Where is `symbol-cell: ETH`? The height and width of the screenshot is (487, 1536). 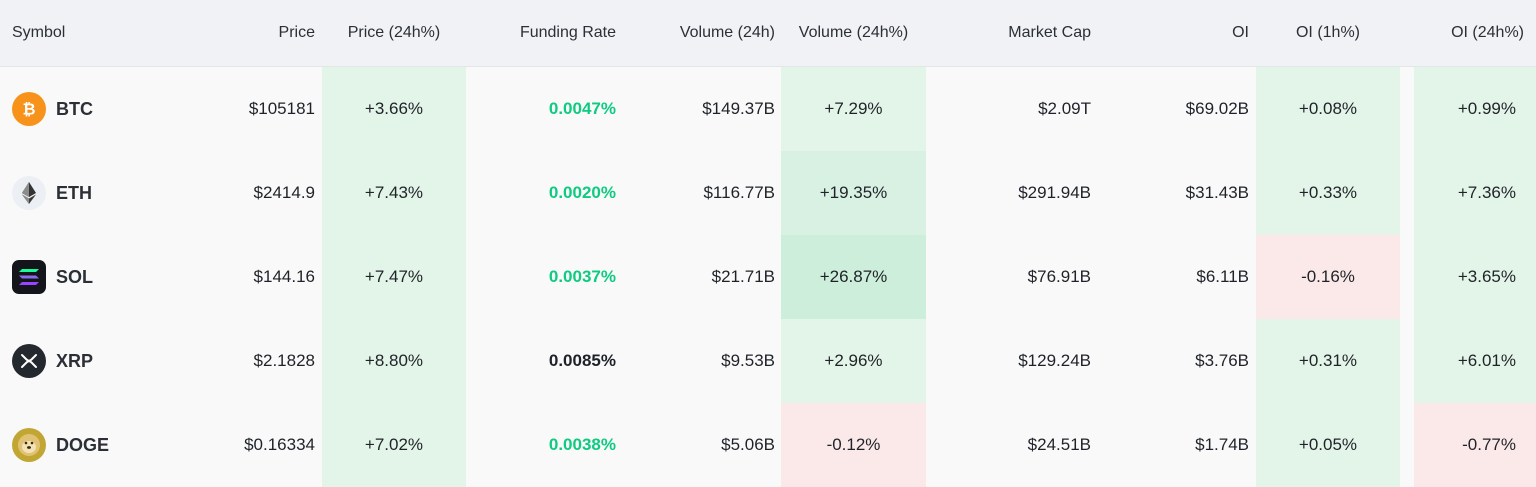 symbol-cell: ETH is located at coordinates (112, 193).